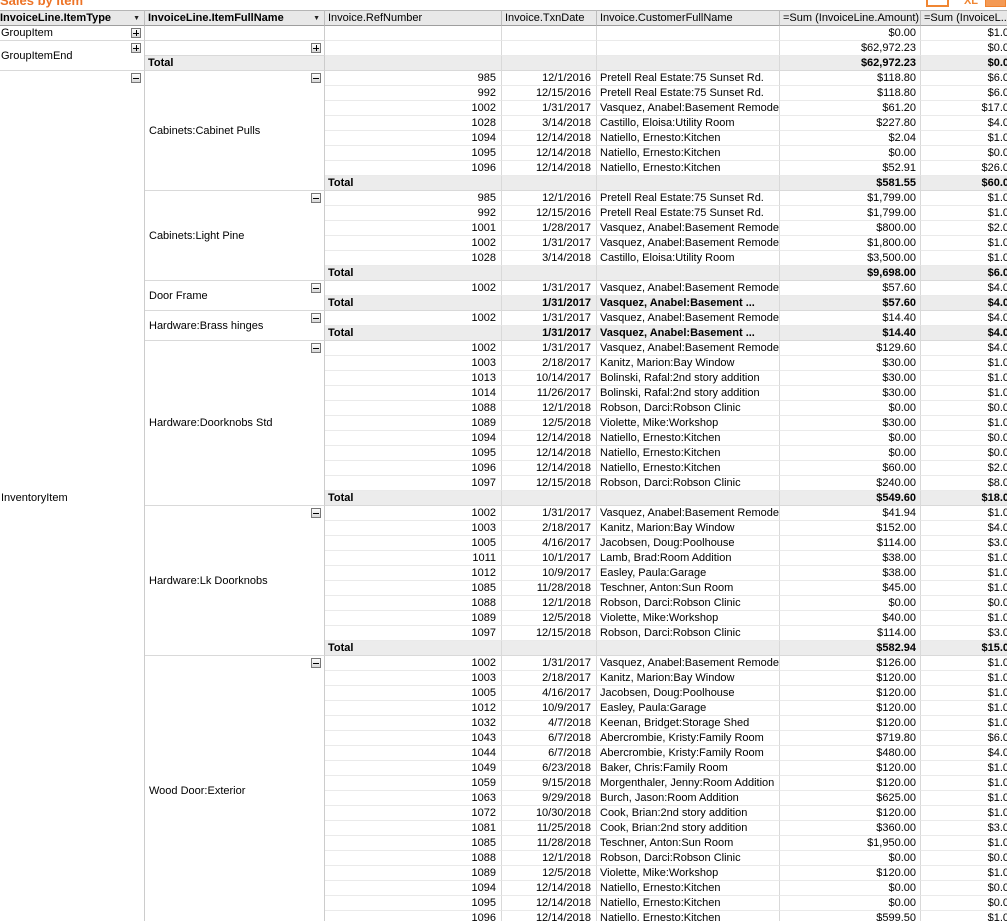 Image resolution: width=1007 pixels, height=921 pixels. Describe the element at coordinates (549, 573) in the screenshot. I see `txn-date-cell: 10/9/2017` at that location.